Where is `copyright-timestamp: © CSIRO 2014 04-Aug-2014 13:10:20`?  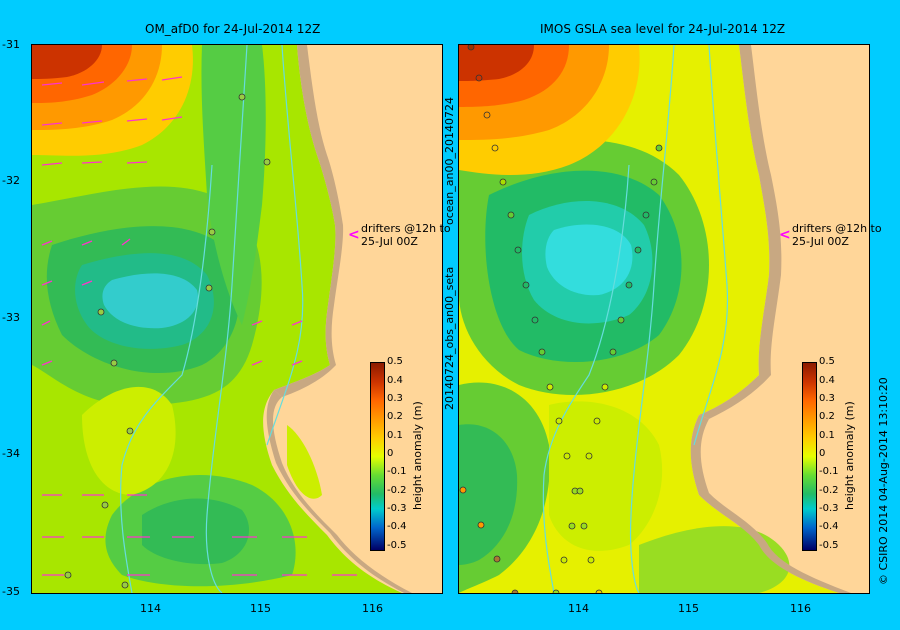 copyright-timestamp: © CSIRO 2014 04-Aug-2014 13:10:20 is located at coordinates (883, 481).